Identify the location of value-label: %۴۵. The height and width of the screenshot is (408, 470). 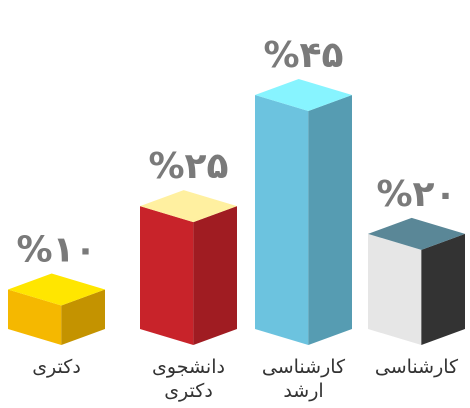
(303, 55).